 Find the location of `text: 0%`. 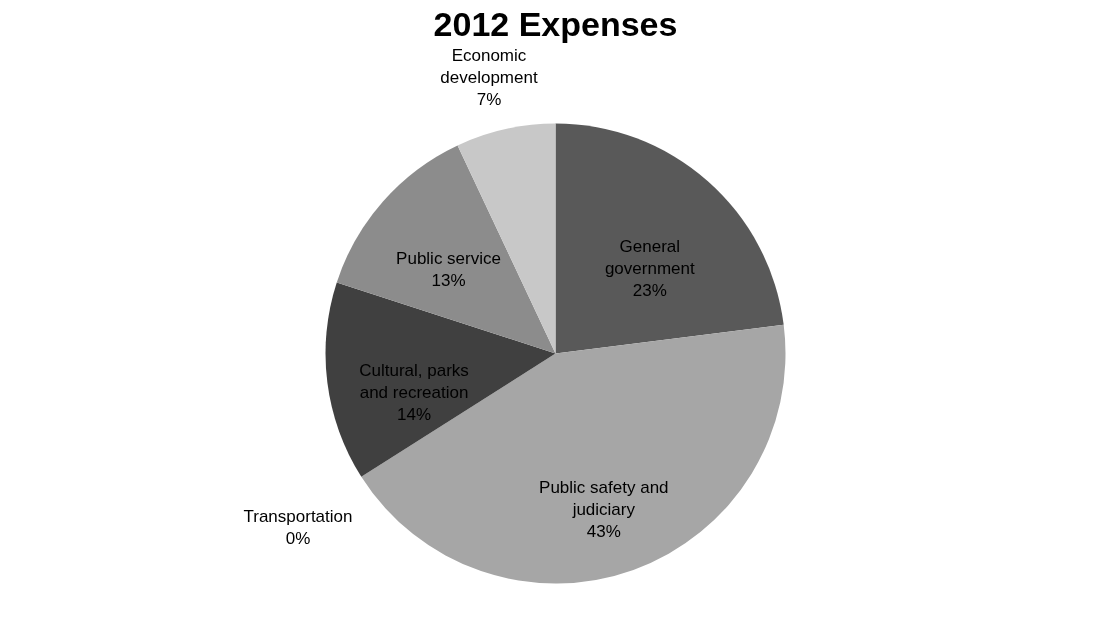

text: 0% is located at coordinates (298, 538).